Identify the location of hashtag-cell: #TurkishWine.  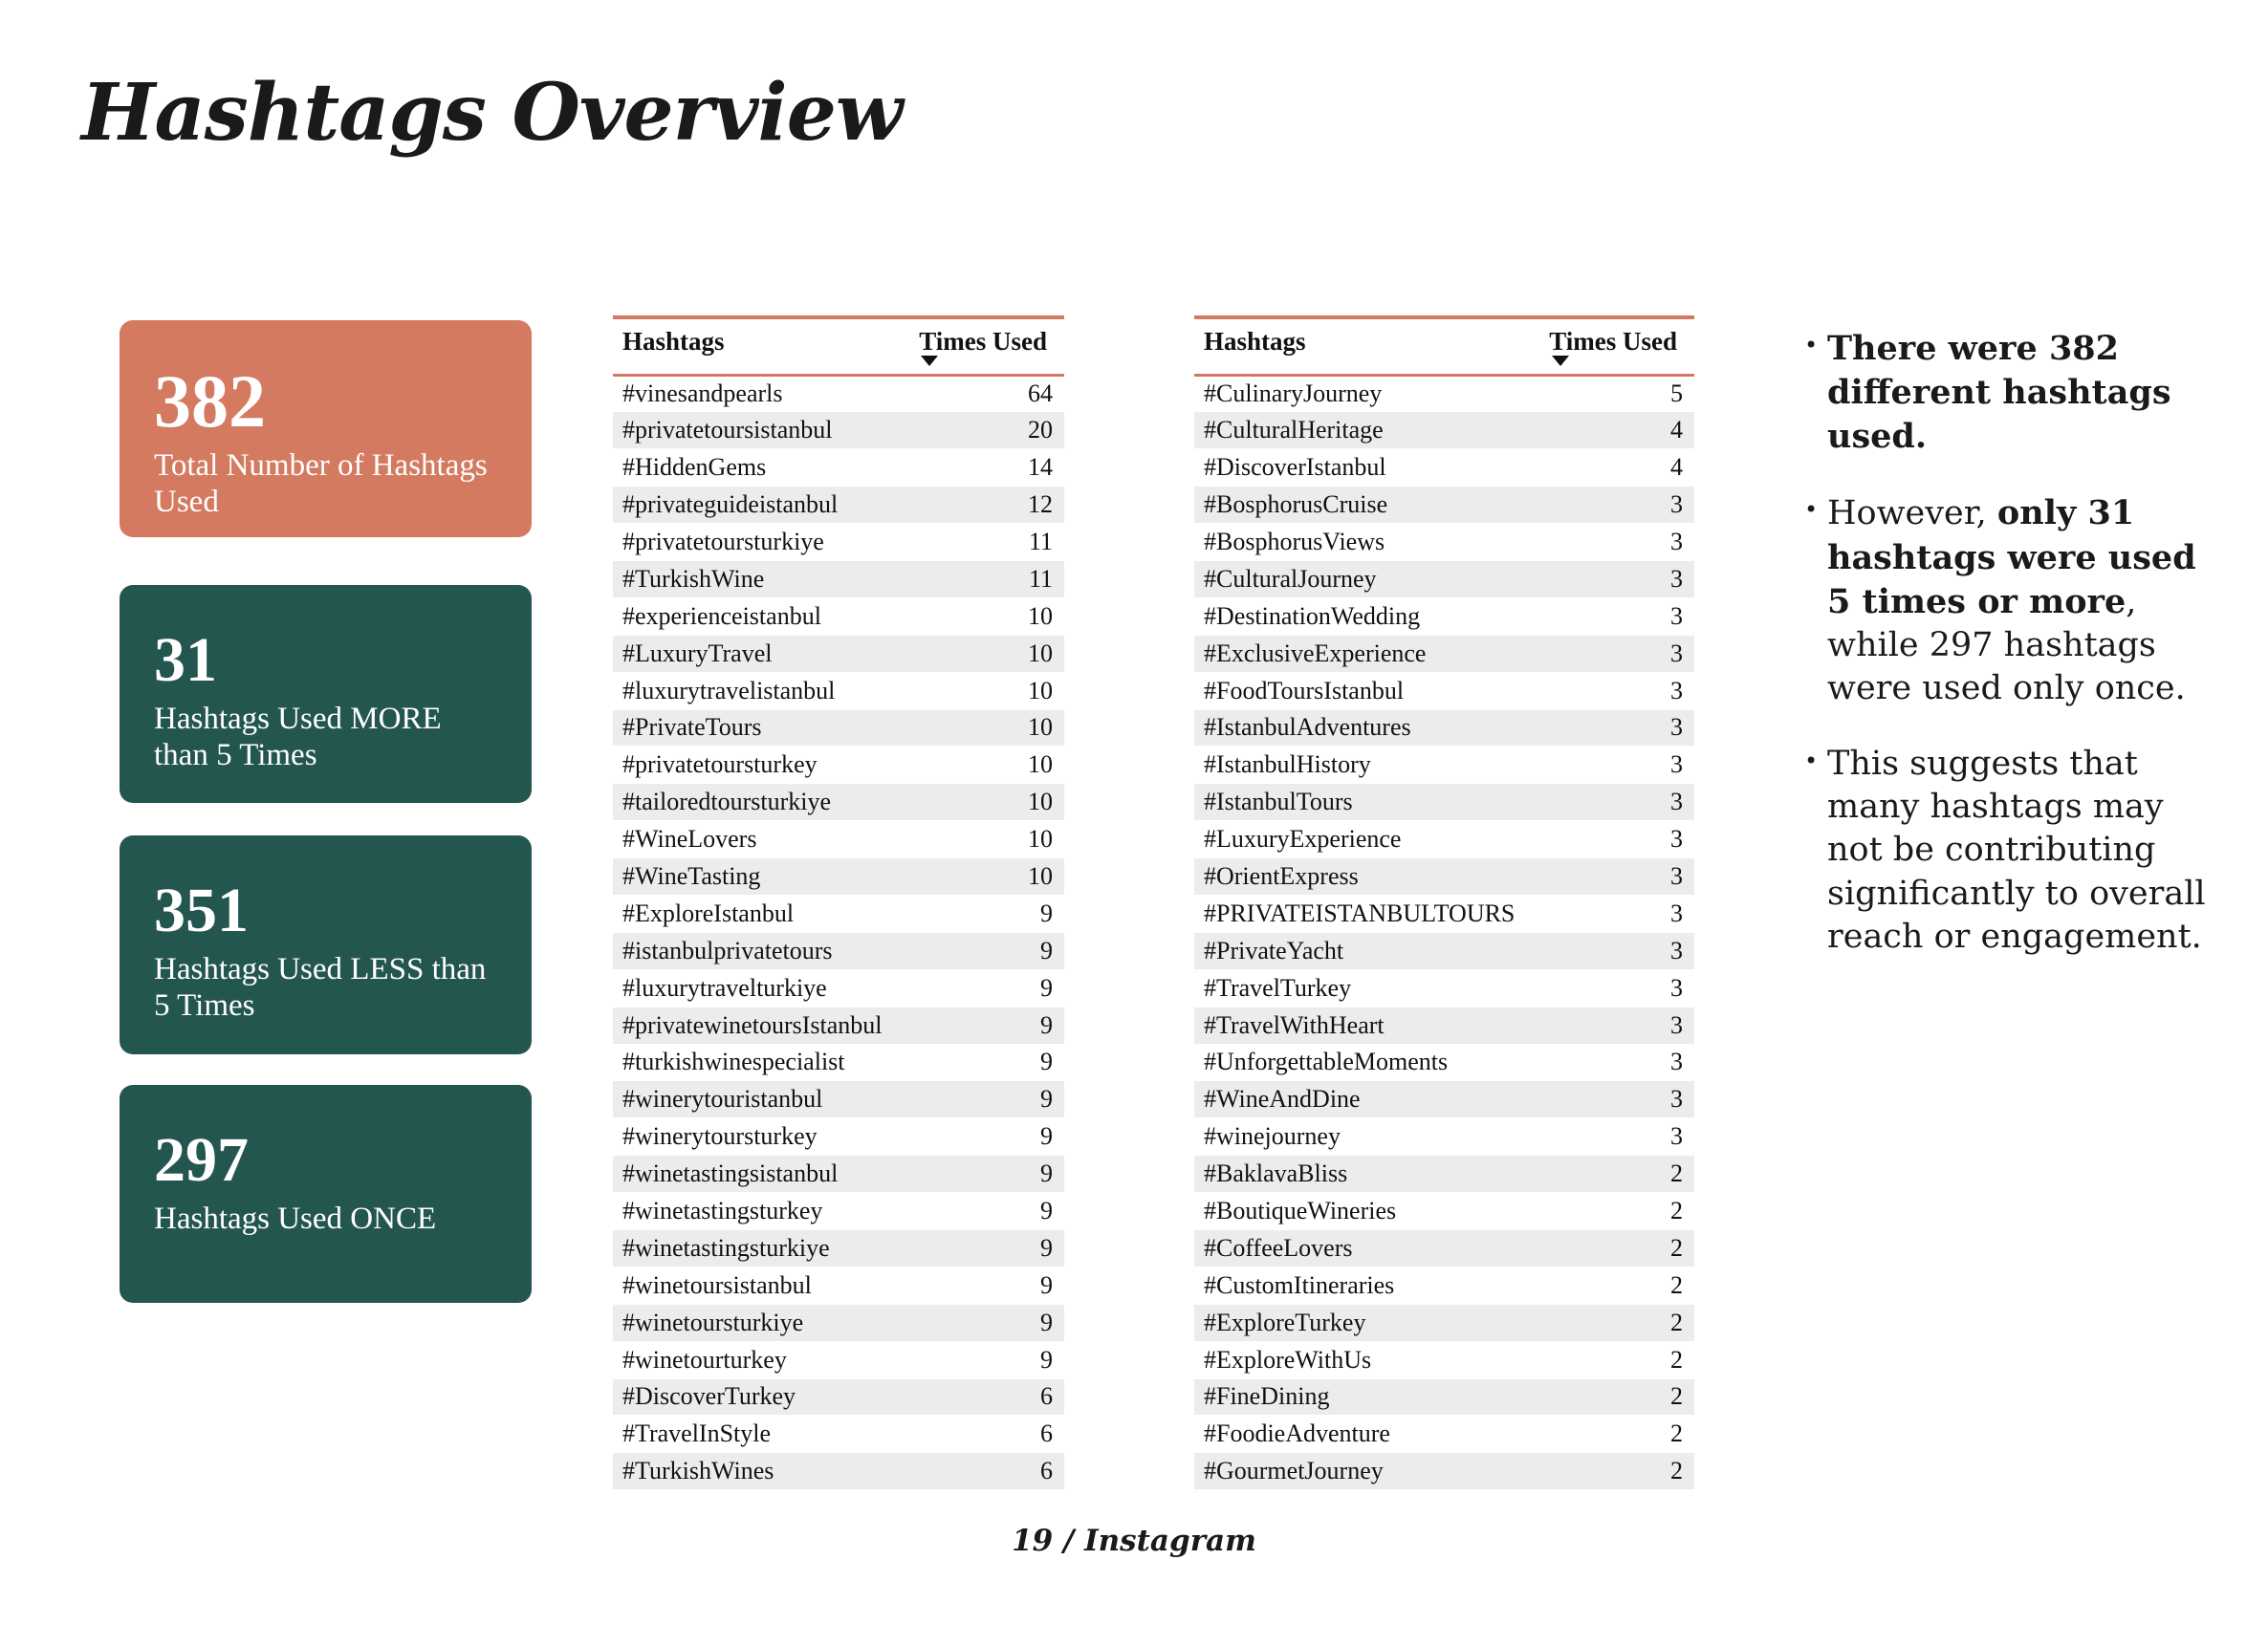
(758, 579).